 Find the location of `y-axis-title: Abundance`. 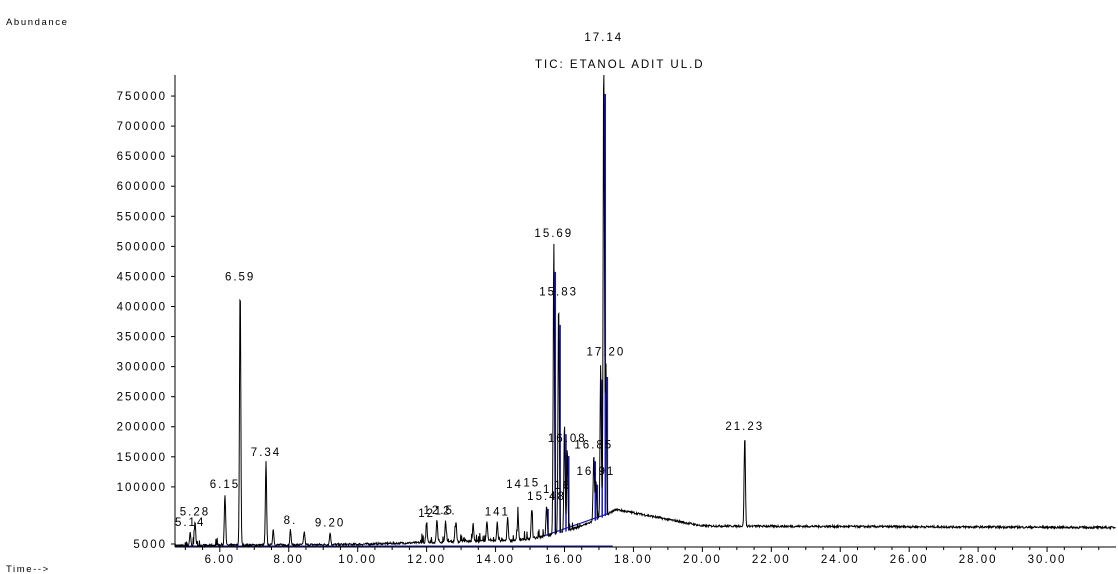

y-axis-title: Abundance is located at coordinates (37, 22).